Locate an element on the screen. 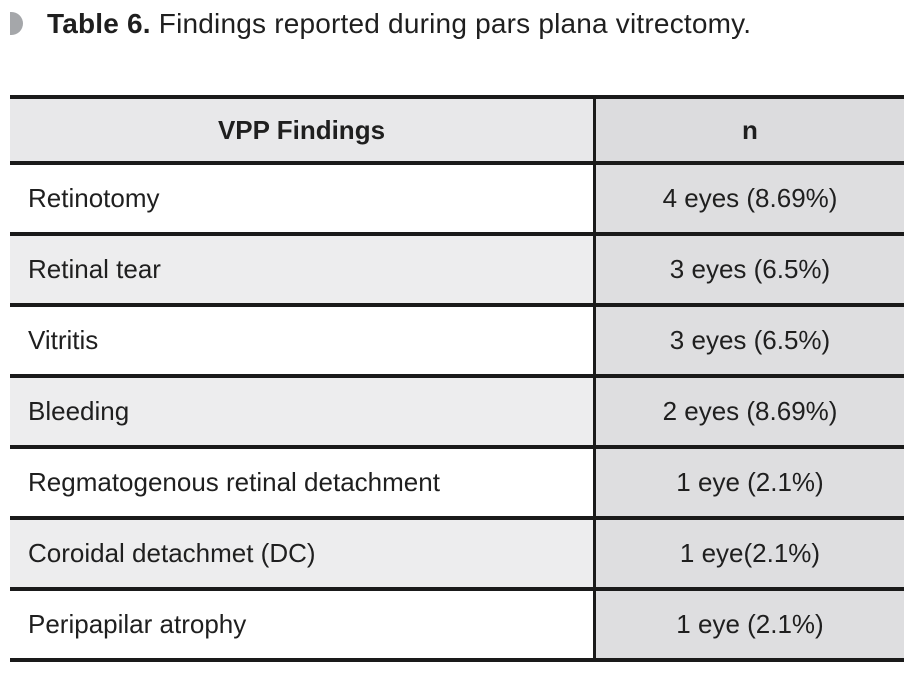  column-header-n: n is located at coordinates (748, 130).